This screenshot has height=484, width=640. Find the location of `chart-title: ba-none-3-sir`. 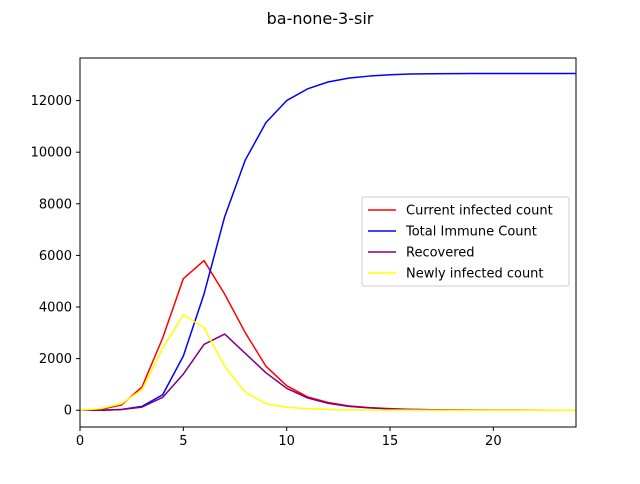

chart-title: ba-none-3-sir is located at coordinates (320, 18).